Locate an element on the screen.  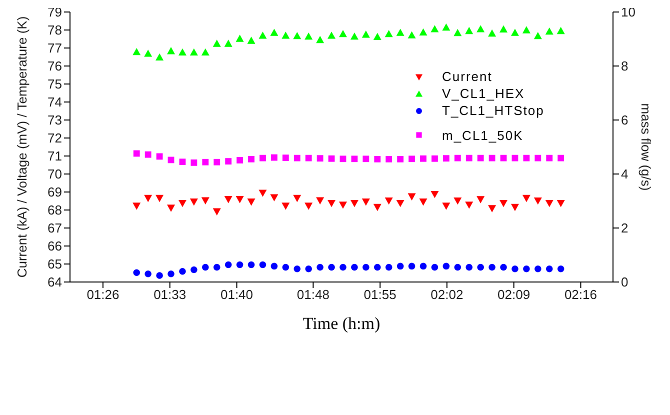
y-tick-label: 69 is located at coordinates (55, 192).